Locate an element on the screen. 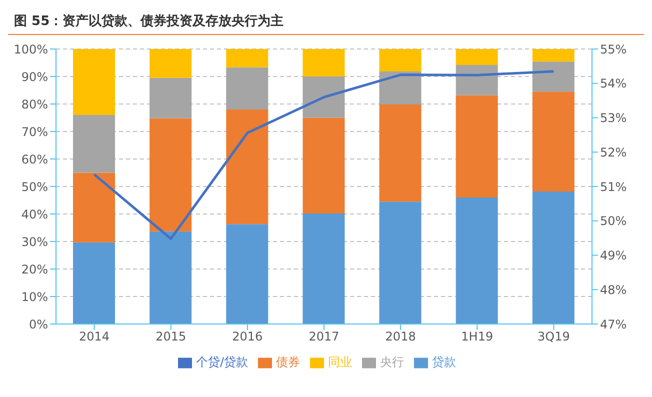  y-tick-label: 0% is located at coordinates (38, 324).